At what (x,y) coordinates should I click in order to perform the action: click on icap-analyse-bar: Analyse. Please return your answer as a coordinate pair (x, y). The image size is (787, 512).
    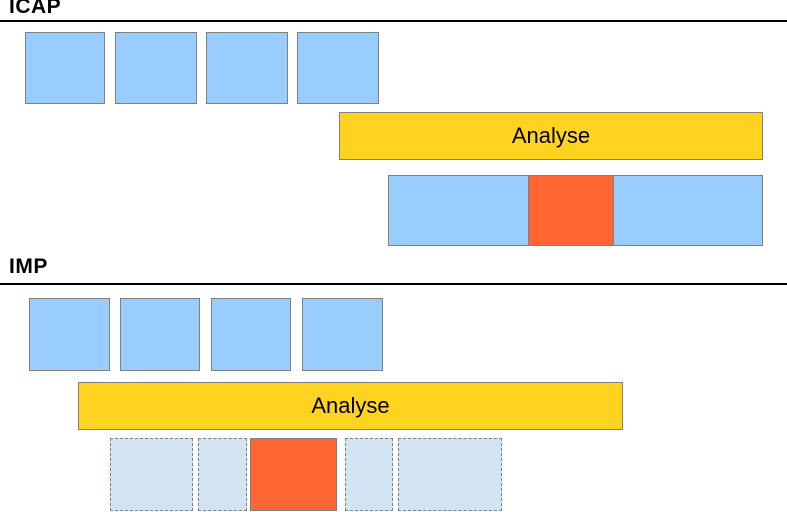
    Looking at the image, I should click on (551, 136).